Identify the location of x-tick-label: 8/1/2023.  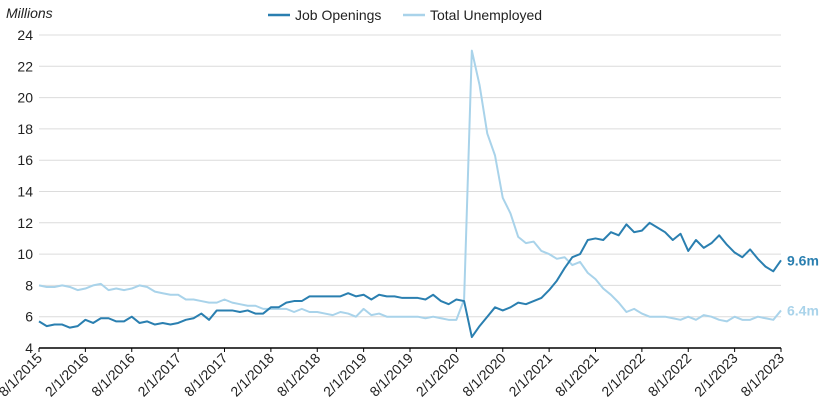
(762, 375).